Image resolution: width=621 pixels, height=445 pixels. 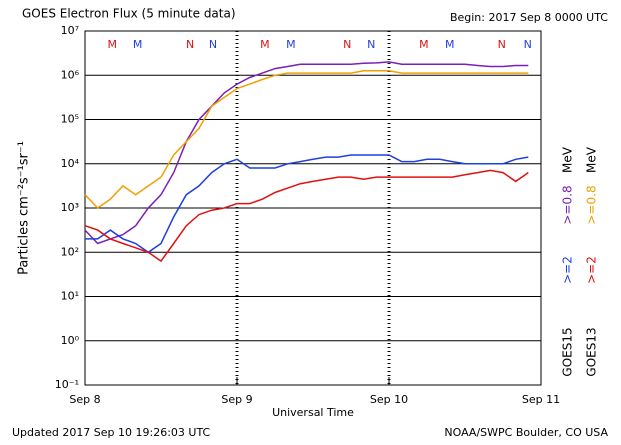 What do you see at coordinates (389, 399) in the screenshot?
I see `x-tick-label: Sep 10` at bounding box center [389, 399].